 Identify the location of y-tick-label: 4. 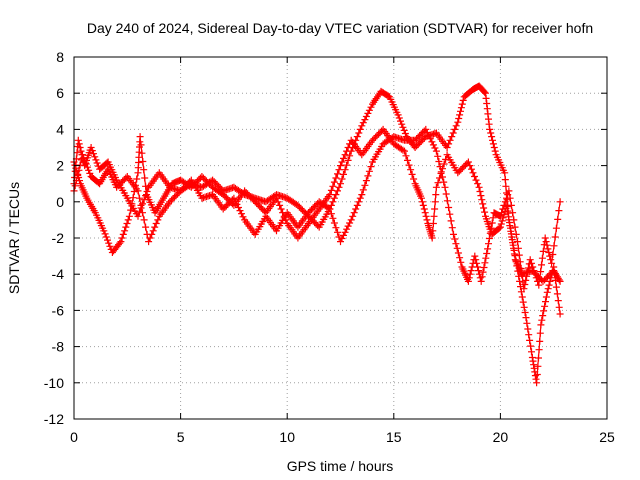
(60, 129).